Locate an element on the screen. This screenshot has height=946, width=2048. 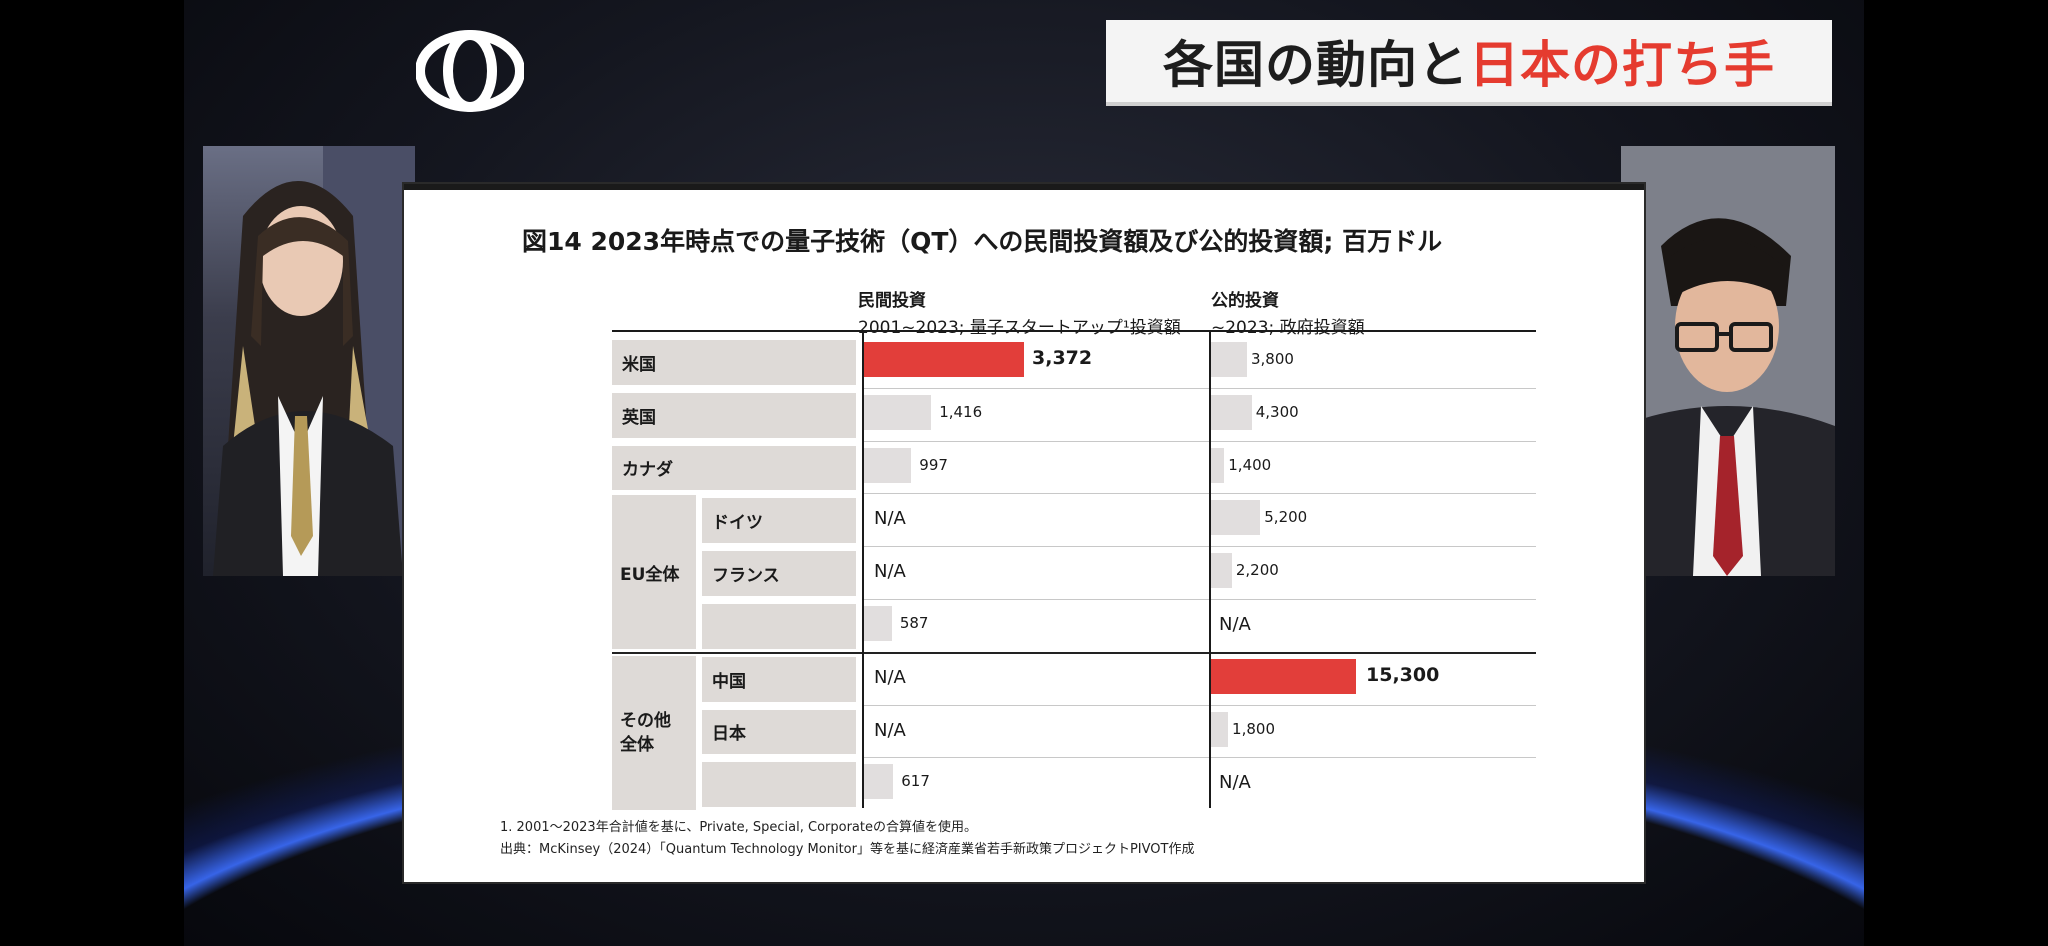
private-axis-line is located at coordinates (863, 570).